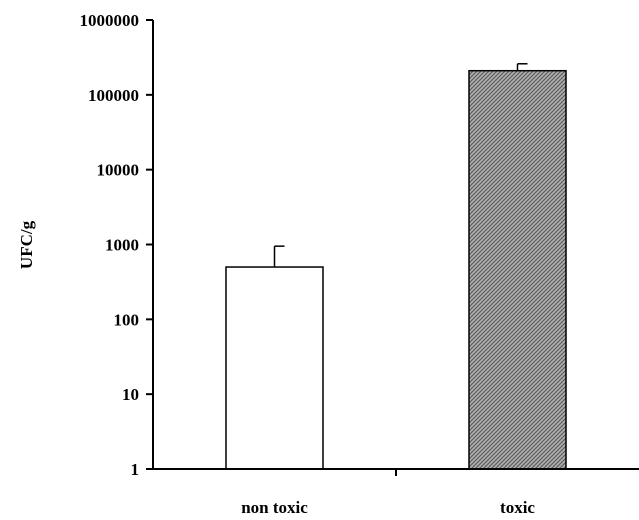  I want to click on y-tick-label: 1, so click(135, 469).